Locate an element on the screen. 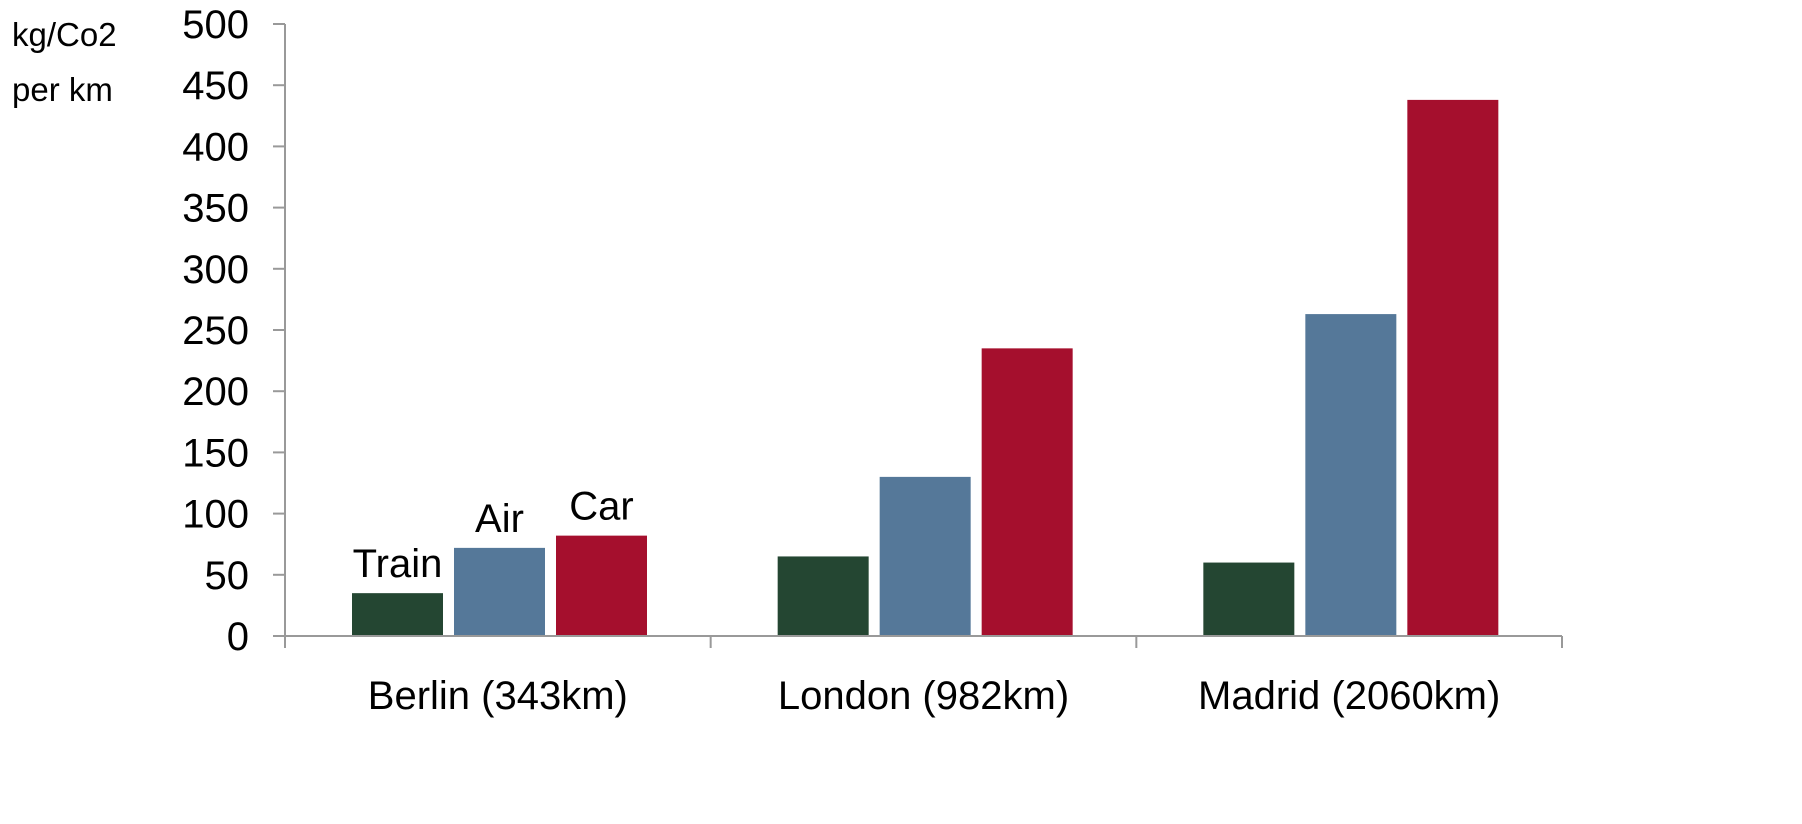 The image size is (1802, 824). series-label-train: Train is located at coordinates (398, 564).